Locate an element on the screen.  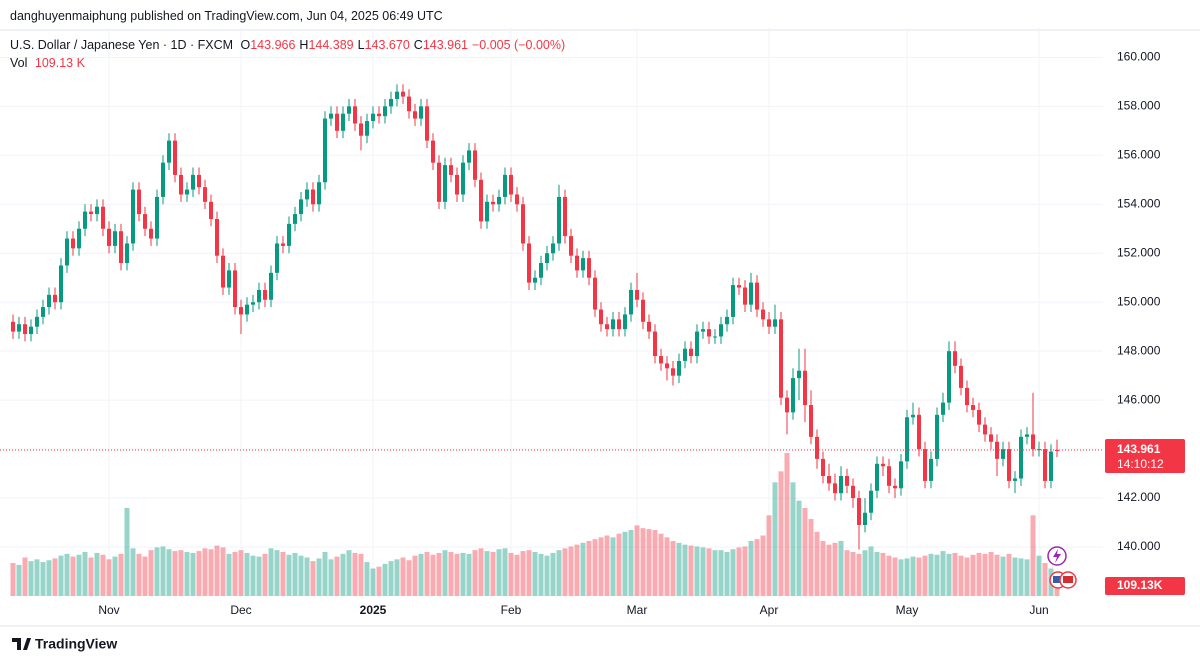
x-tick-label: Dec is located at coordinates (240, 610).